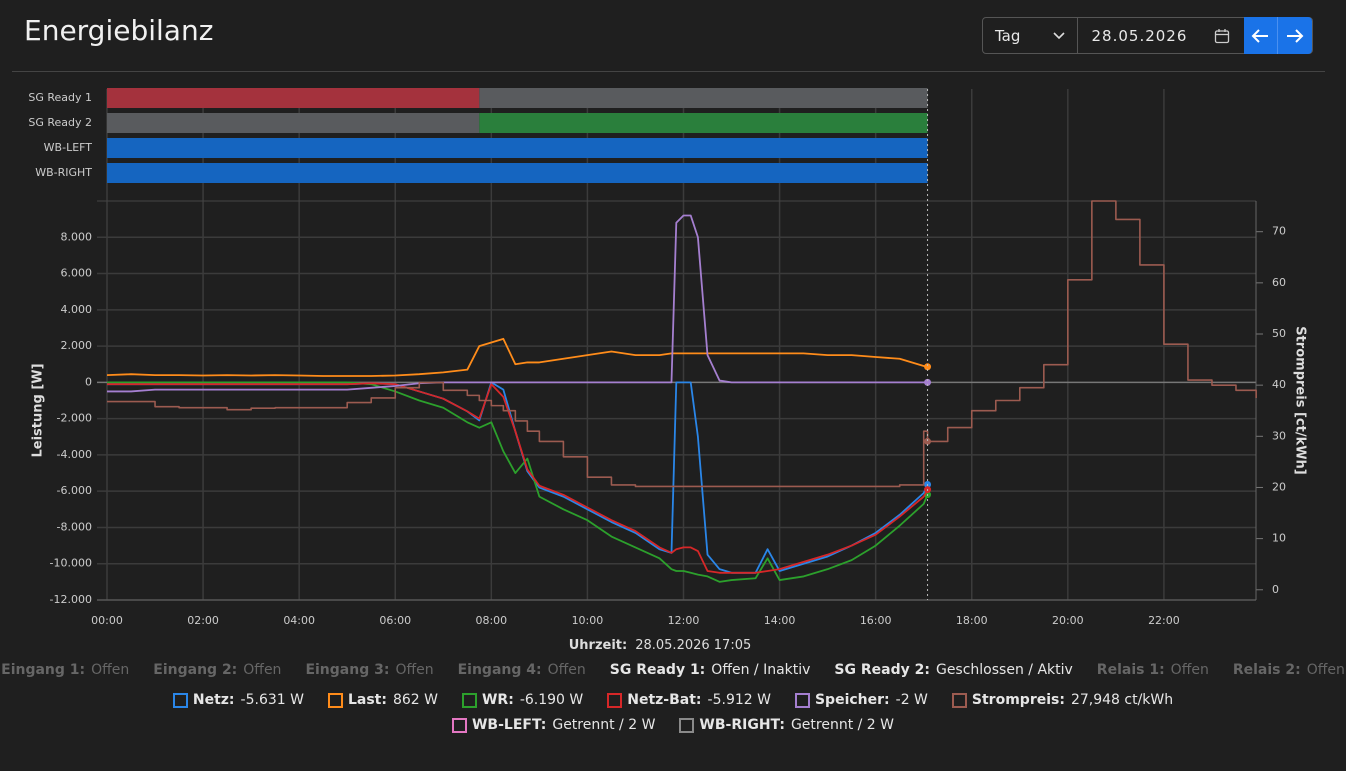 Image resolution: width=1346 pixels, height=771 pixels. I want to click on y2-tick-label: 10, so click(1279, 538).